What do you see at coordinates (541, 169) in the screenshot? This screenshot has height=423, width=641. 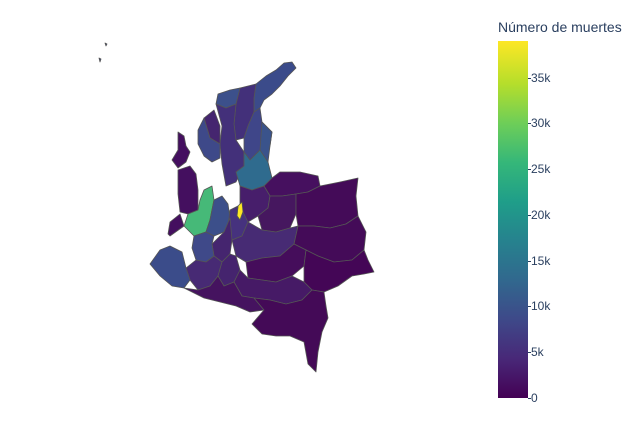 I see `colorbar-tick-label: 25k` at bounding box center [541, 169].